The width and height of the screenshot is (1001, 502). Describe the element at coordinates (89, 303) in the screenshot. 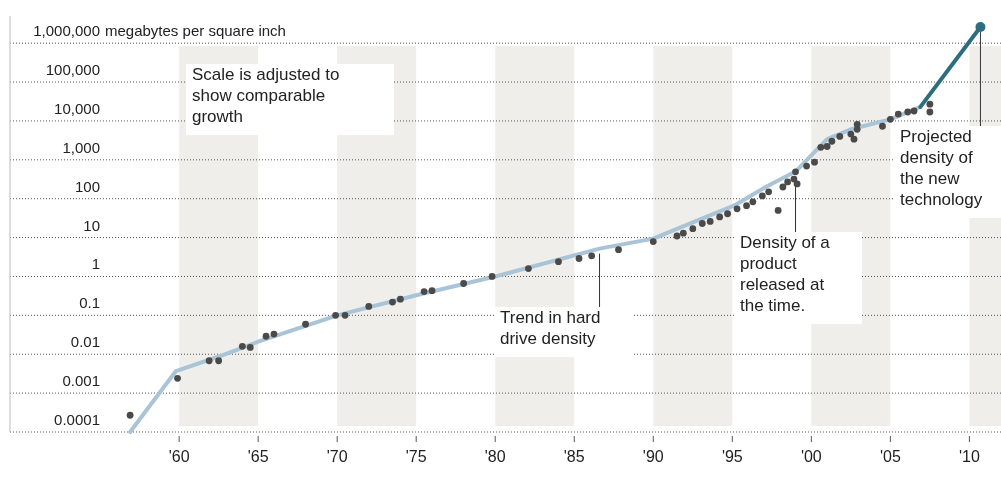

I see `y-tick-label: 0.1` at that location.